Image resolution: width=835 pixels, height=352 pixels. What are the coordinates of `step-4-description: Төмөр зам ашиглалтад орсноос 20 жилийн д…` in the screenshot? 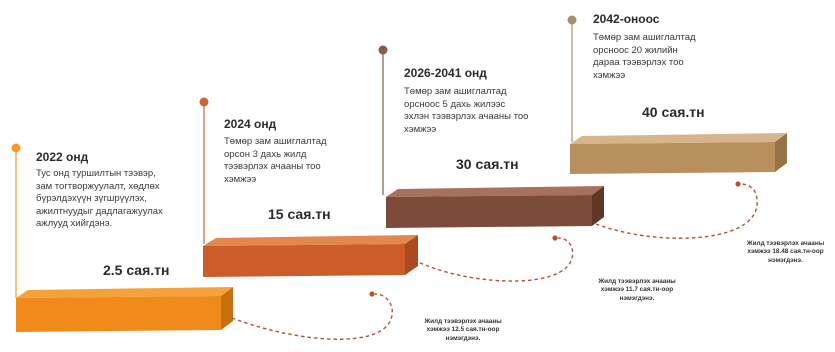 It's located at (644, 57).